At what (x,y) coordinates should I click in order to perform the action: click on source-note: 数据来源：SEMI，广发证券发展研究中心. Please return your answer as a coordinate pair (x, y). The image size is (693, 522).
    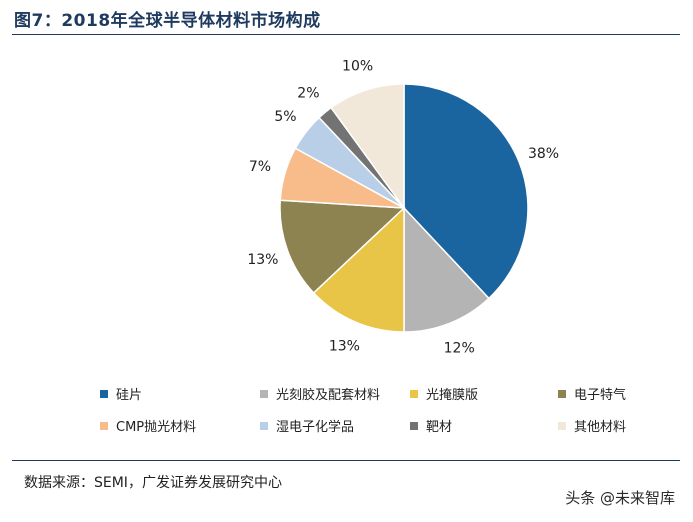
    Looking at the image, I should click on (153, 483).